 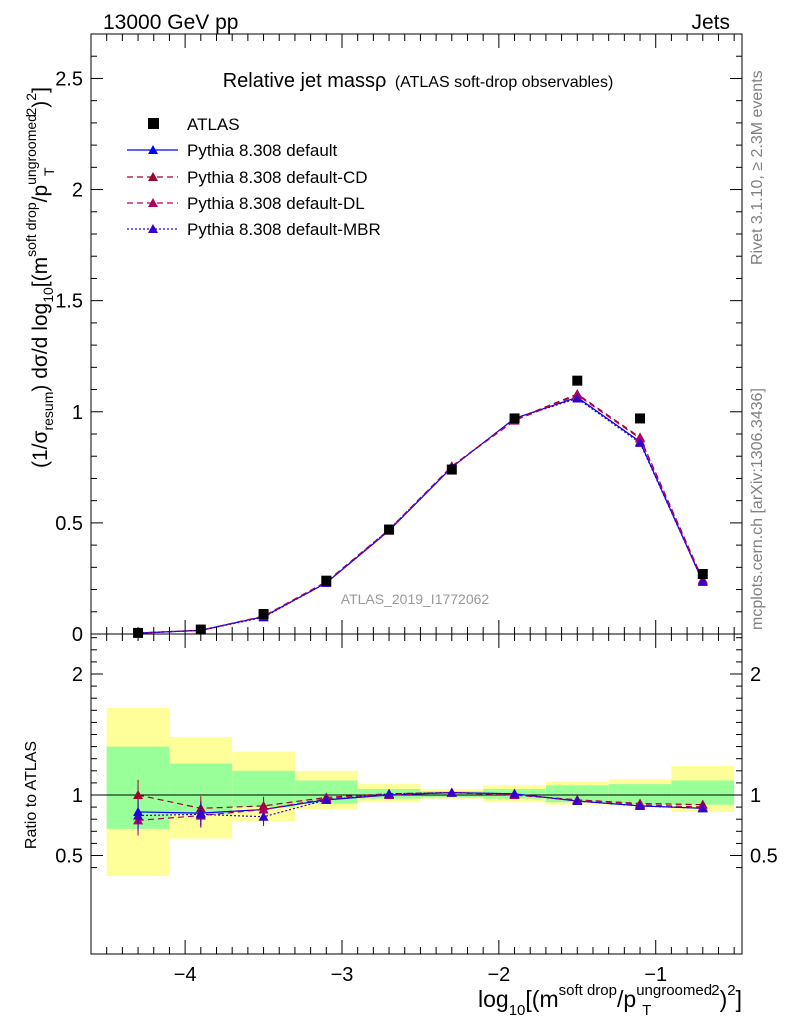 I want to click on jets-label: Jets, so click(x=710, y=22).